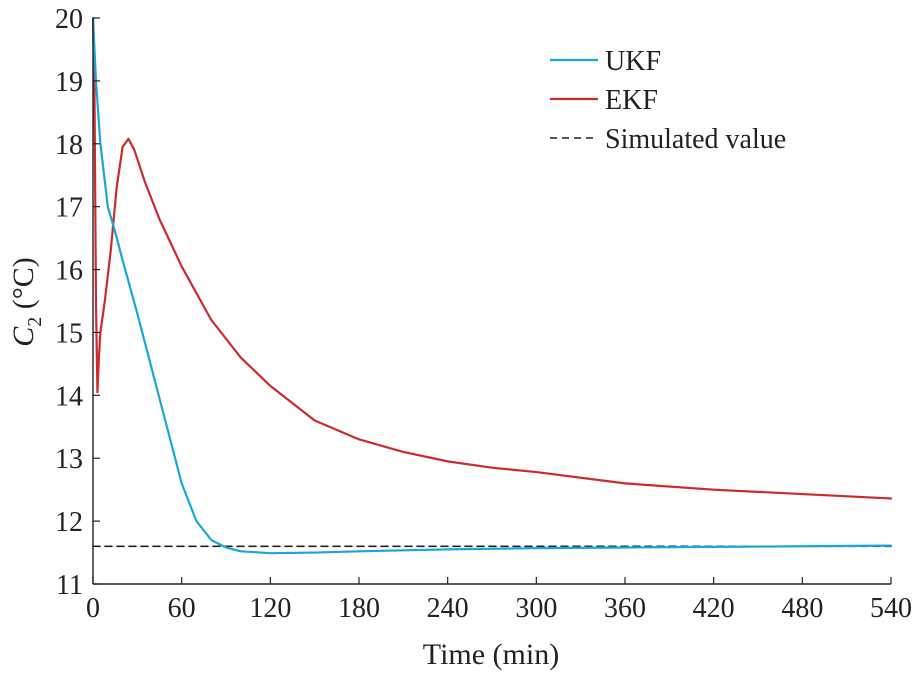  I want to click on x-tick-label: 300, so click(536, 608).